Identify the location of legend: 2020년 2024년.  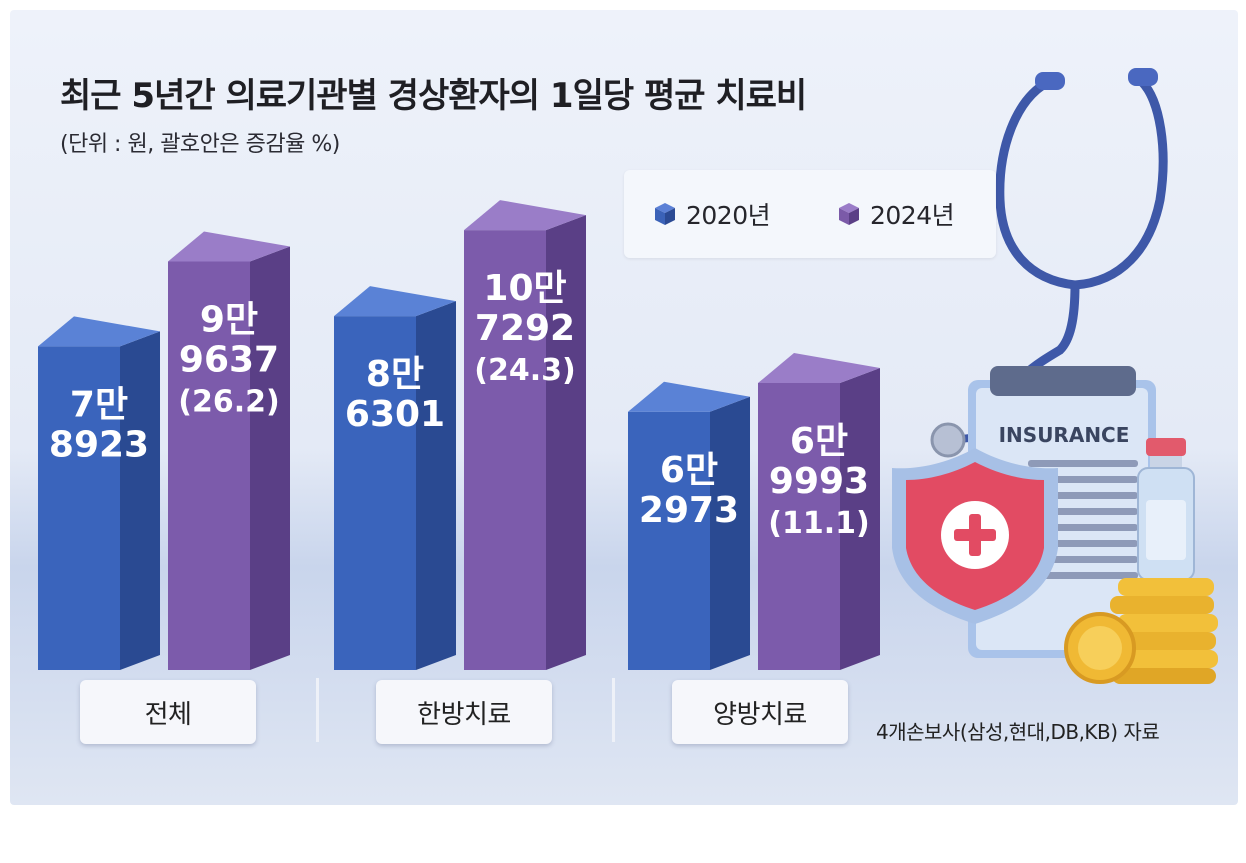
(810, 214).